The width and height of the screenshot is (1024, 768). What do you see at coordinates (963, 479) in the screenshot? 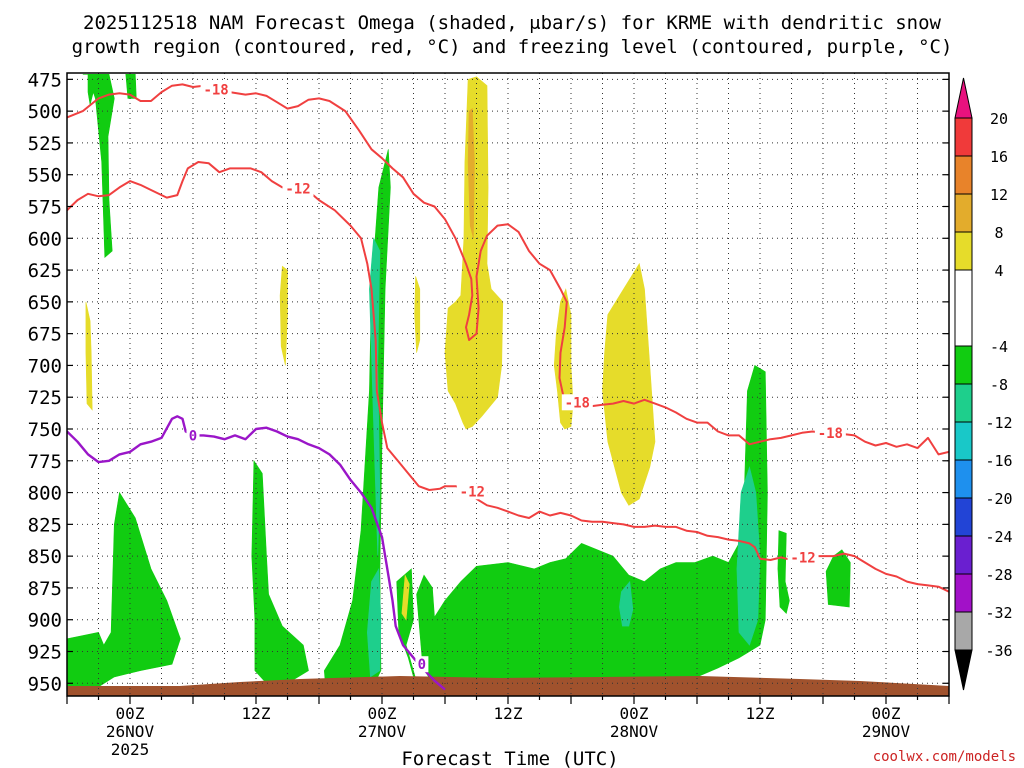
I see `colorbar-bin--20` at bounding box center [963, 479].